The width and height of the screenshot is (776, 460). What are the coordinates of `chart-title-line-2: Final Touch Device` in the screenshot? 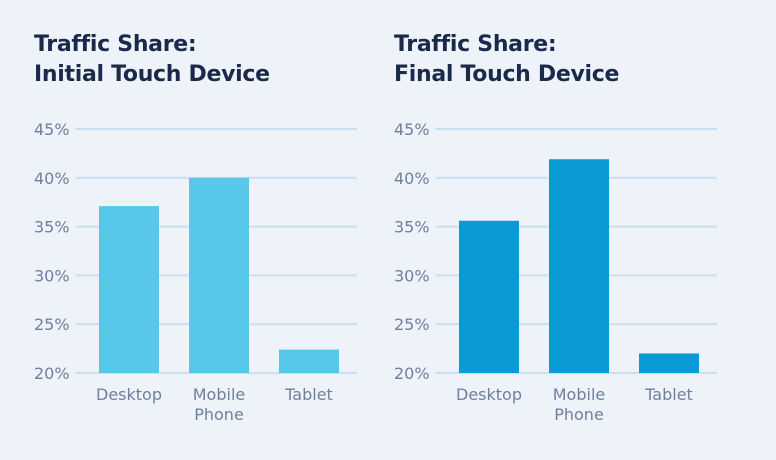 It's located at (507, 74).